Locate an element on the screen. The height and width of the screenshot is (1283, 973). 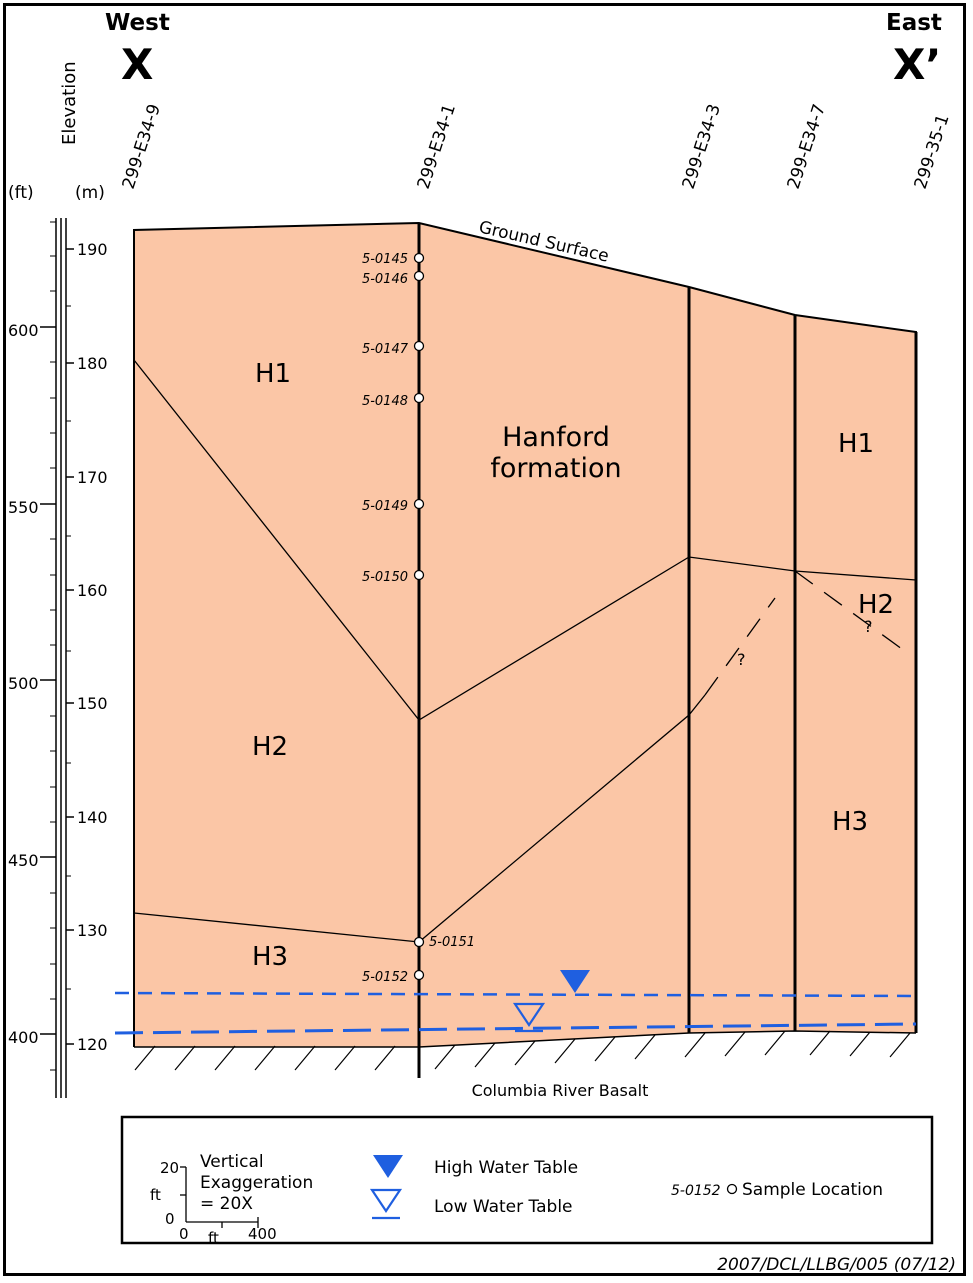
legend-scale-ft-h: ft is located at coordinates (213, 1238).